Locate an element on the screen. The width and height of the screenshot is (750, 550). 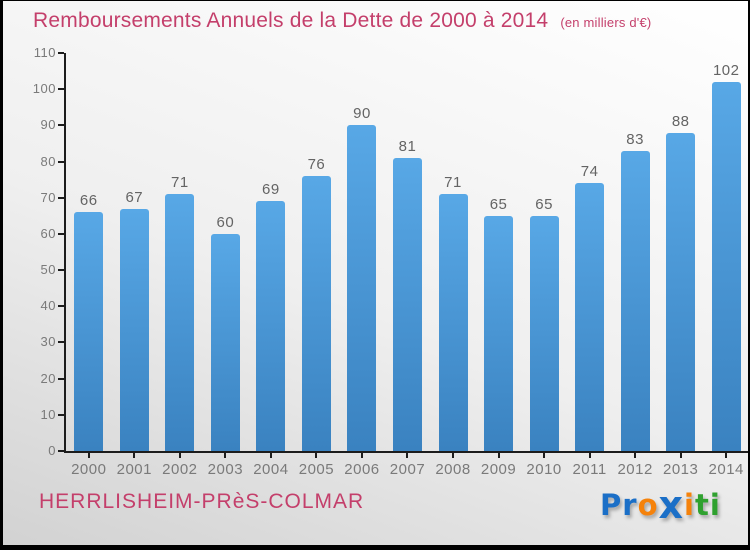
logo-letter: o is located at coordinates (648, 505).